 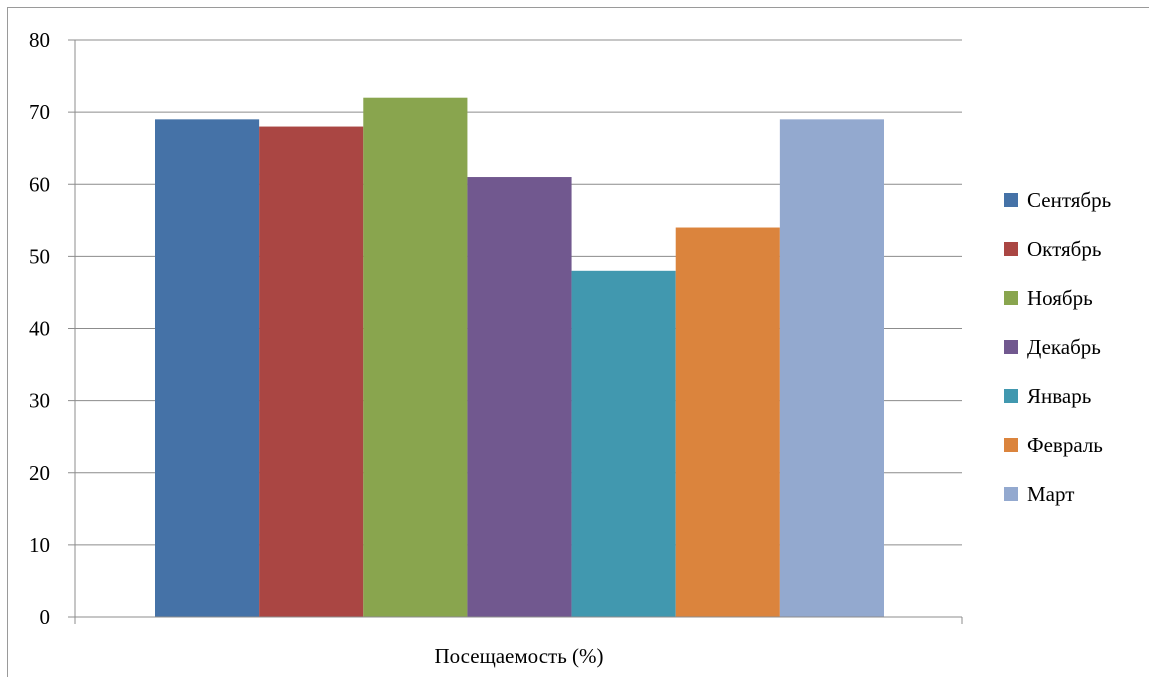 What do you see at coordinates (1065, 445) in the screenshot?
I see `legend-label: Февраль` at bounding box center [1065, 445].